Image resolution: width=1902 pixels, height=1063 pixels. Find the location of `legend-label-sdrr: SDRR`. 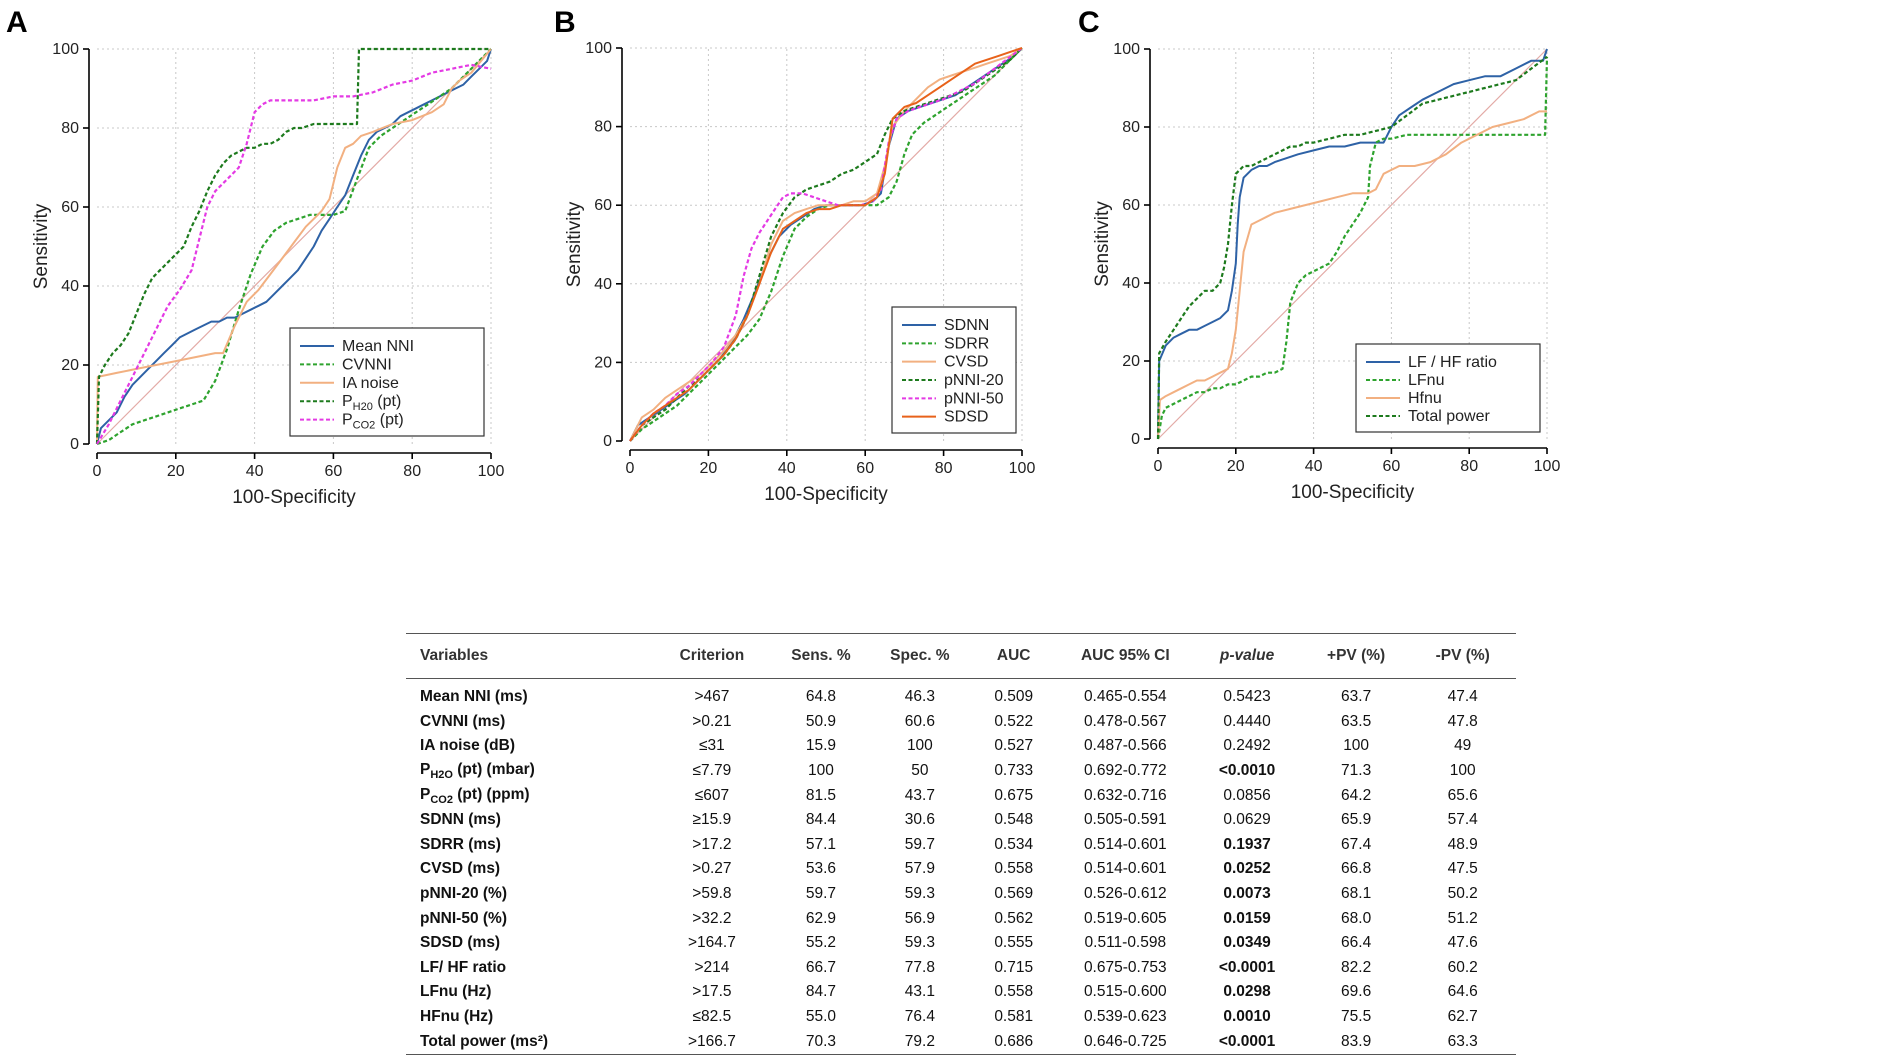

legend-label-sdrr: SDRR is located at coordinates (966, 343).